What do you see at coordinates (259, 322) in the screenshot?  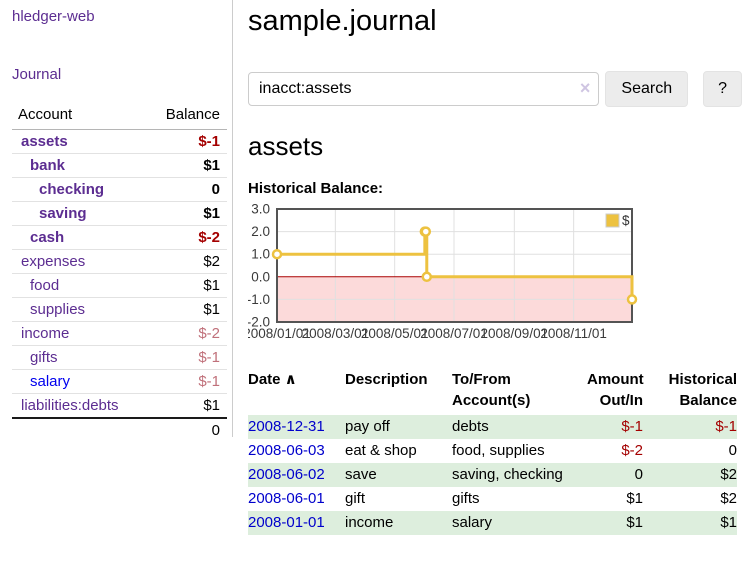 I see `svg-text: -2.0` at bounding box center [259, 322].